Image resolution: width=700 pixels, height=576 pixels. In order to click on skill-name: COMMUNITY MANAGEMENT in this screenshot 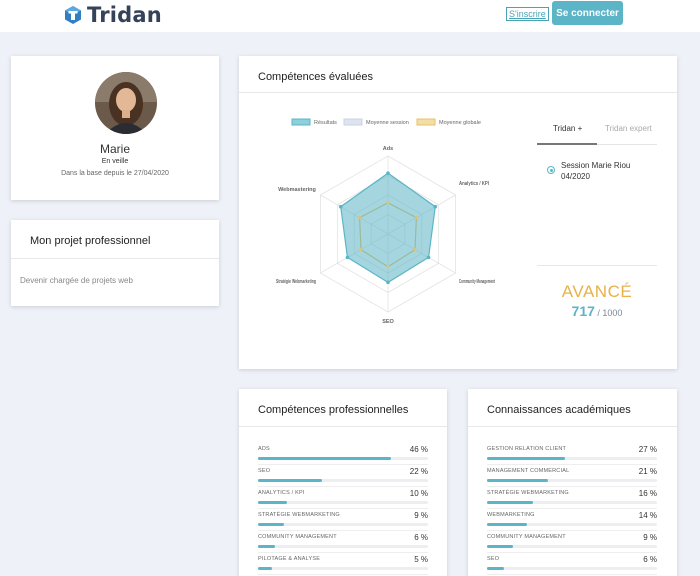, I will do `click(297, 537)`.